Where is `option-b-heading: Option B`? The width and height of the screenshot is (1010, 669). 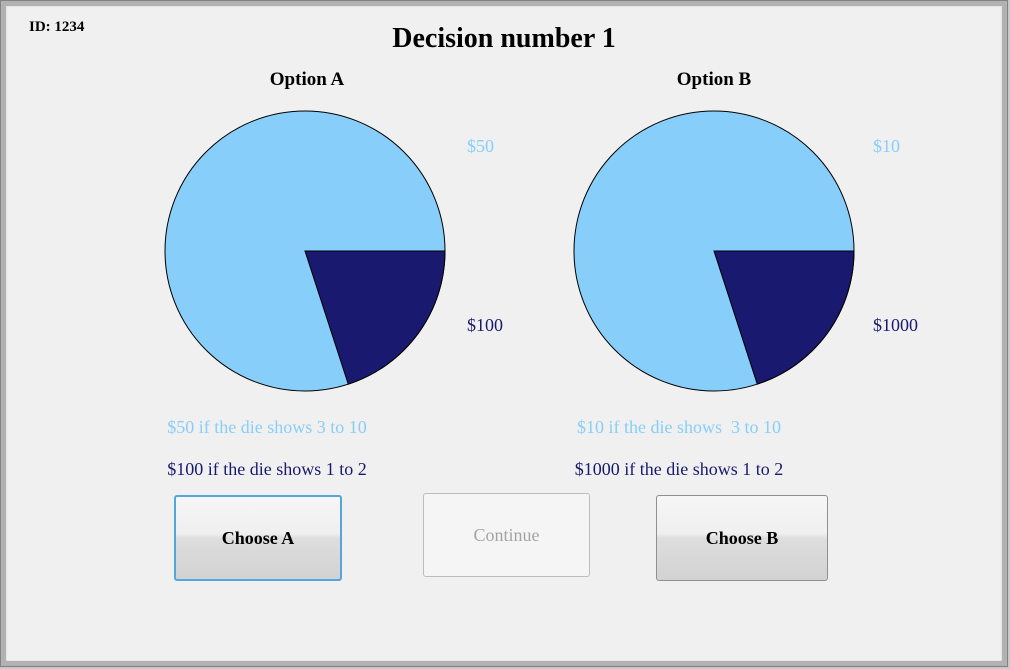 option-b-heading: Option B is located at coordinates (714, 79).